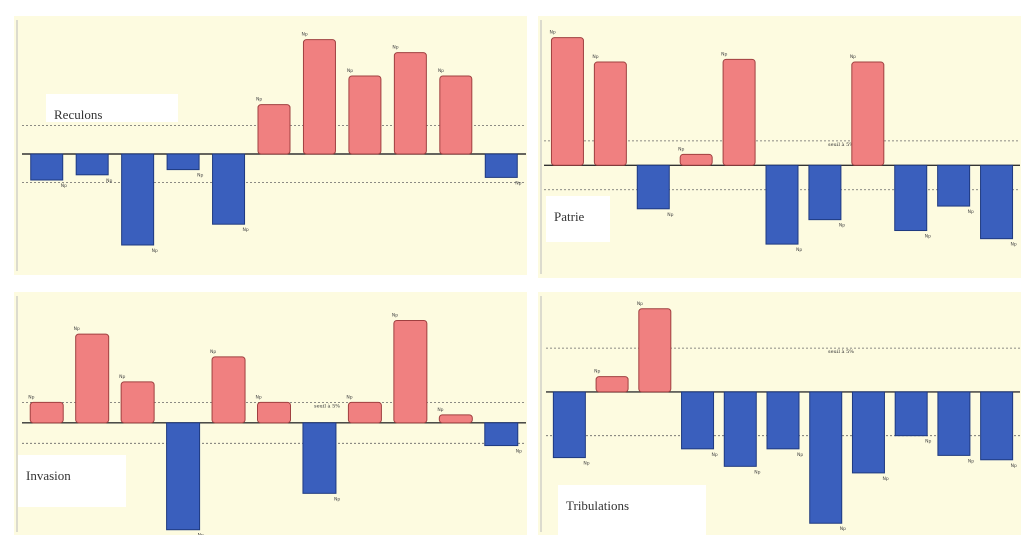  I want to click on chart-title: Invasion, so click(72, 481).